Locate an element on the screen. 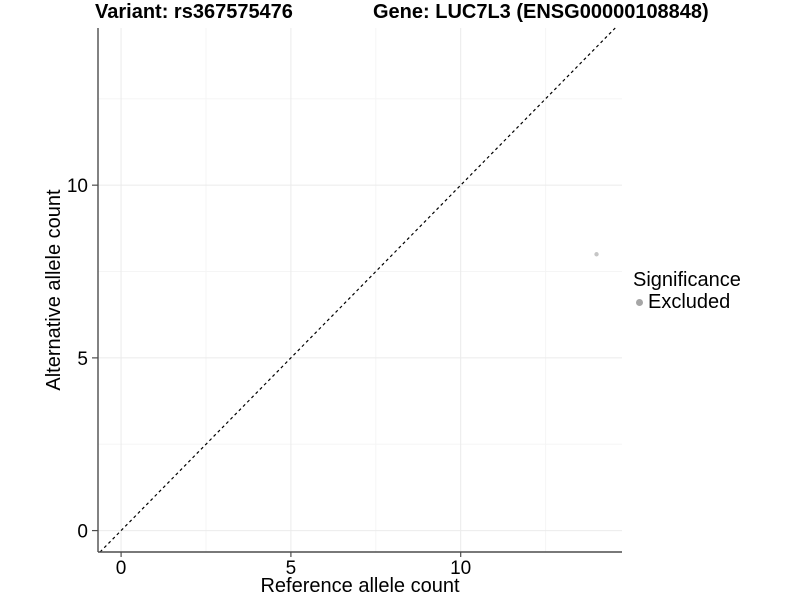 The width and height of the screenshot is (800, 600). x-tick-label: 0 is located at coordinates (121, 568).